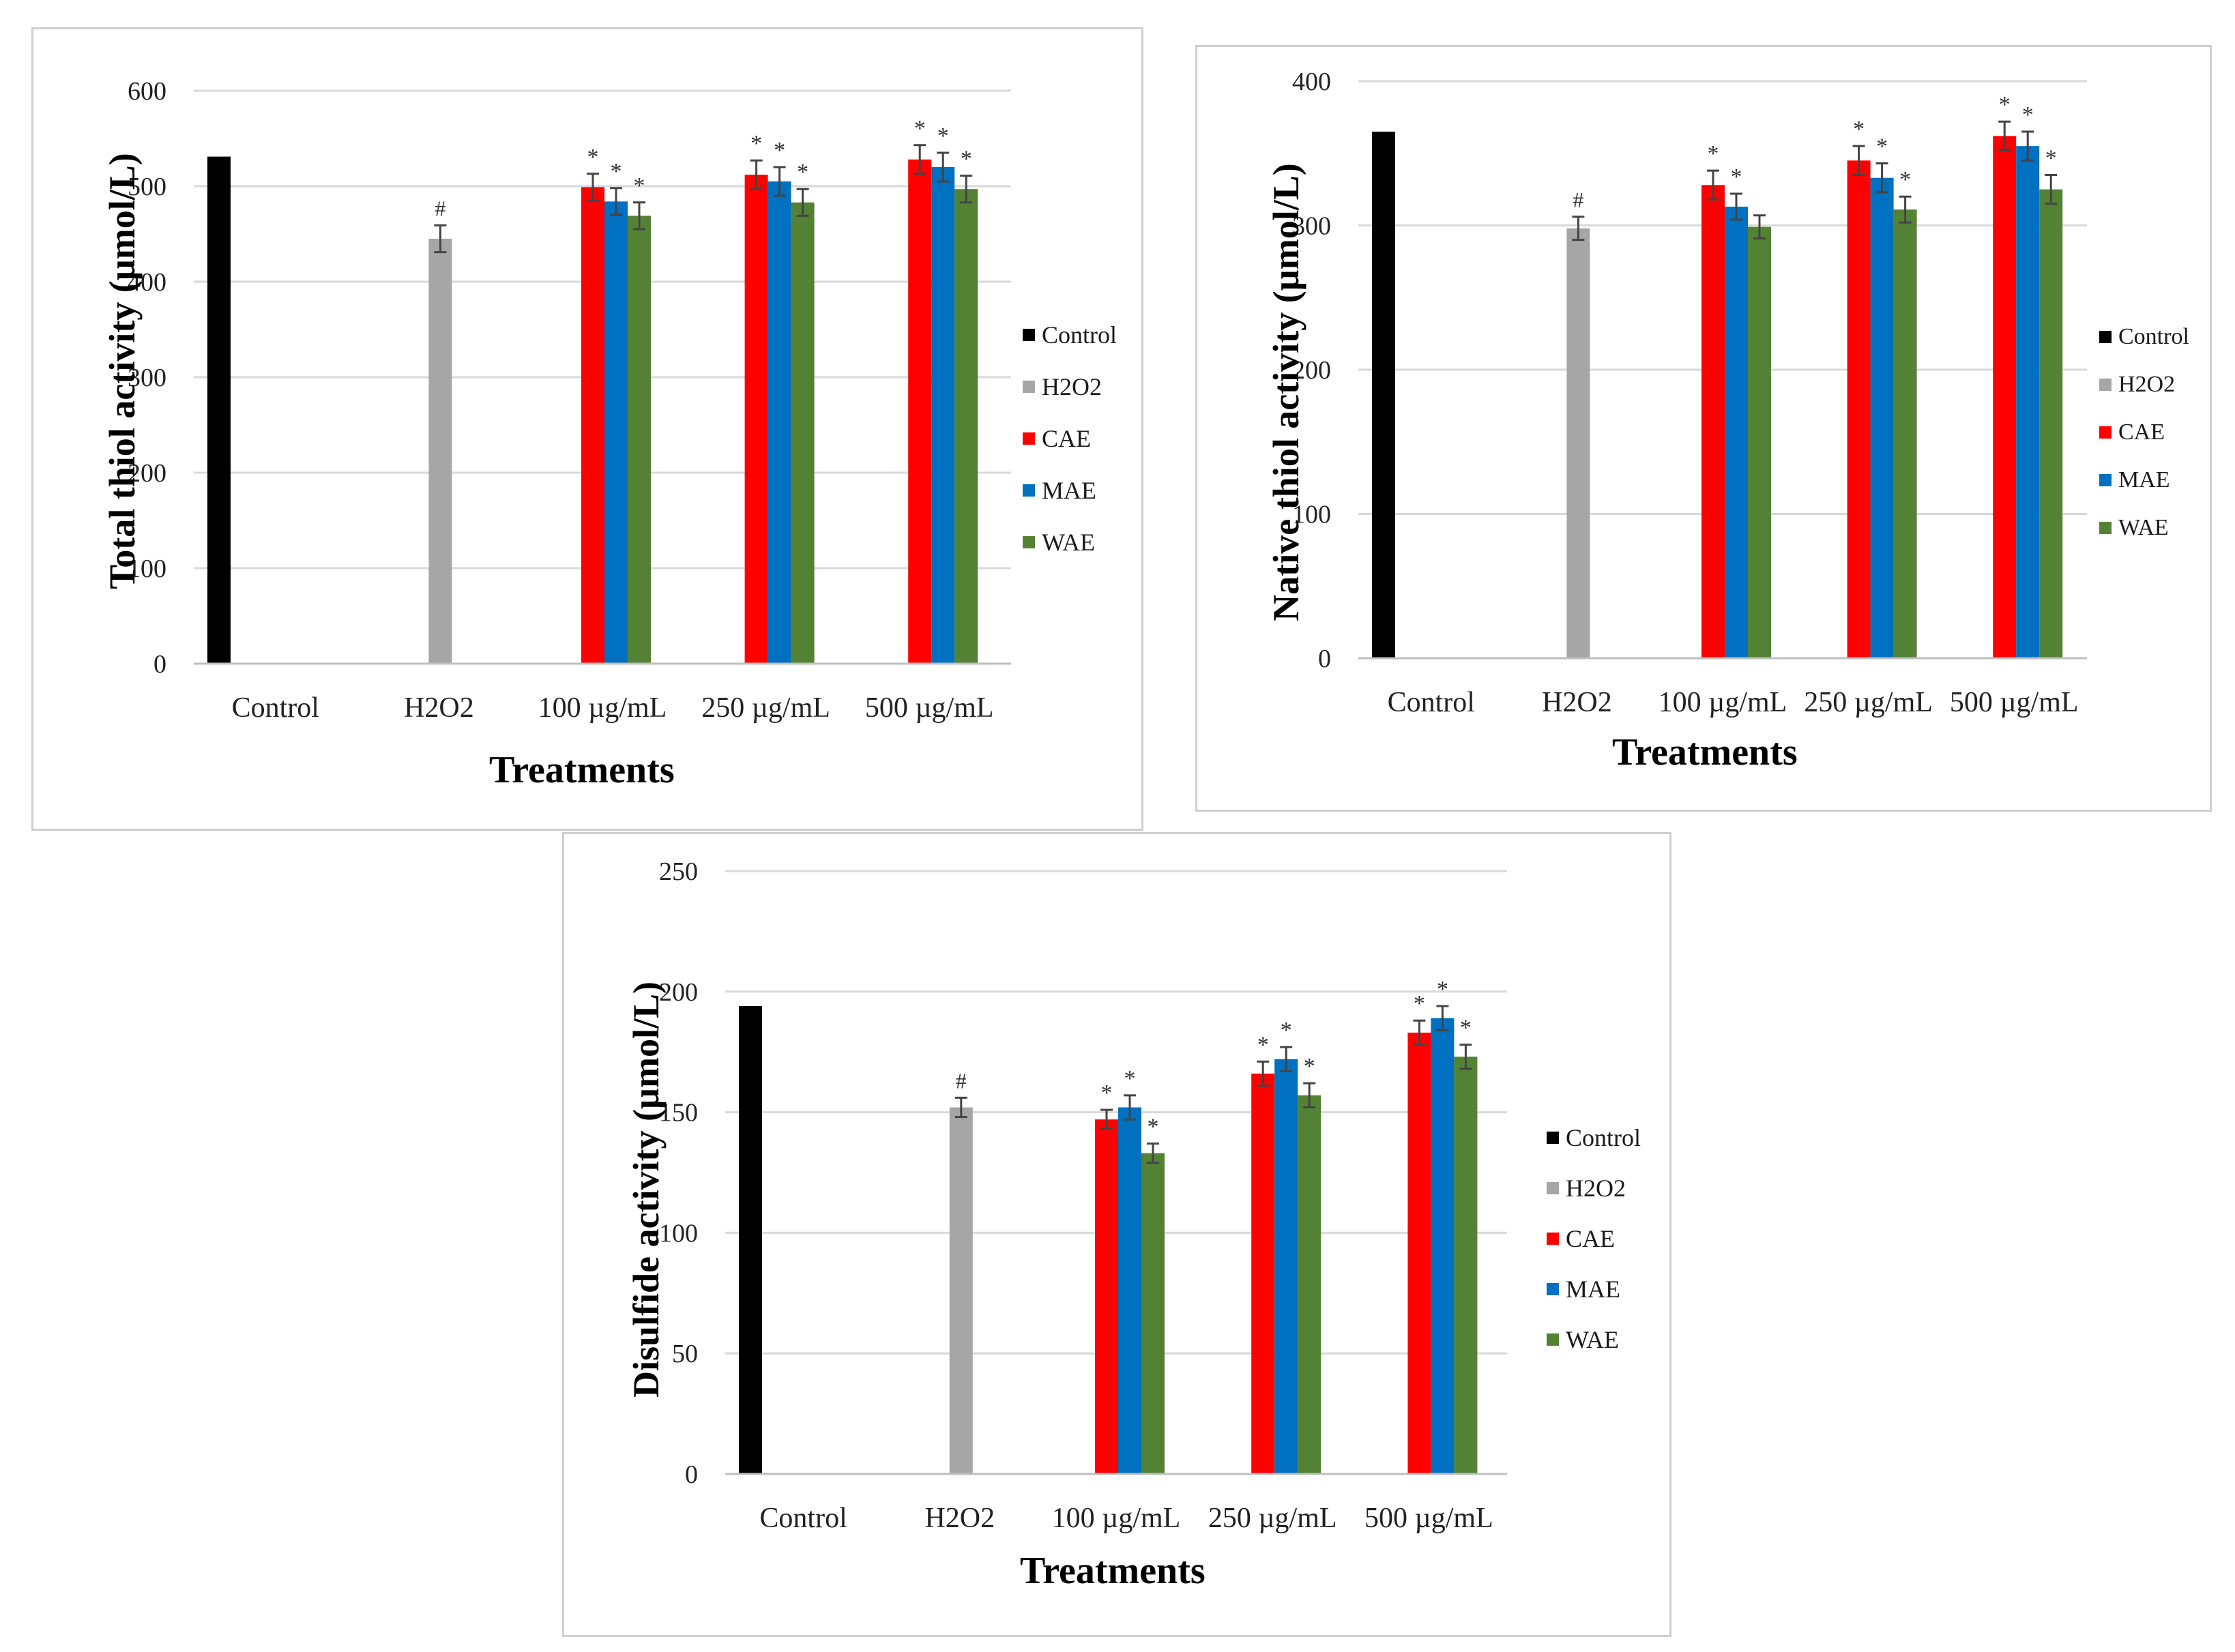 This screenshot has width=2235, height=1652. I want to click on legend-label: MAE, so click(1069, 490).